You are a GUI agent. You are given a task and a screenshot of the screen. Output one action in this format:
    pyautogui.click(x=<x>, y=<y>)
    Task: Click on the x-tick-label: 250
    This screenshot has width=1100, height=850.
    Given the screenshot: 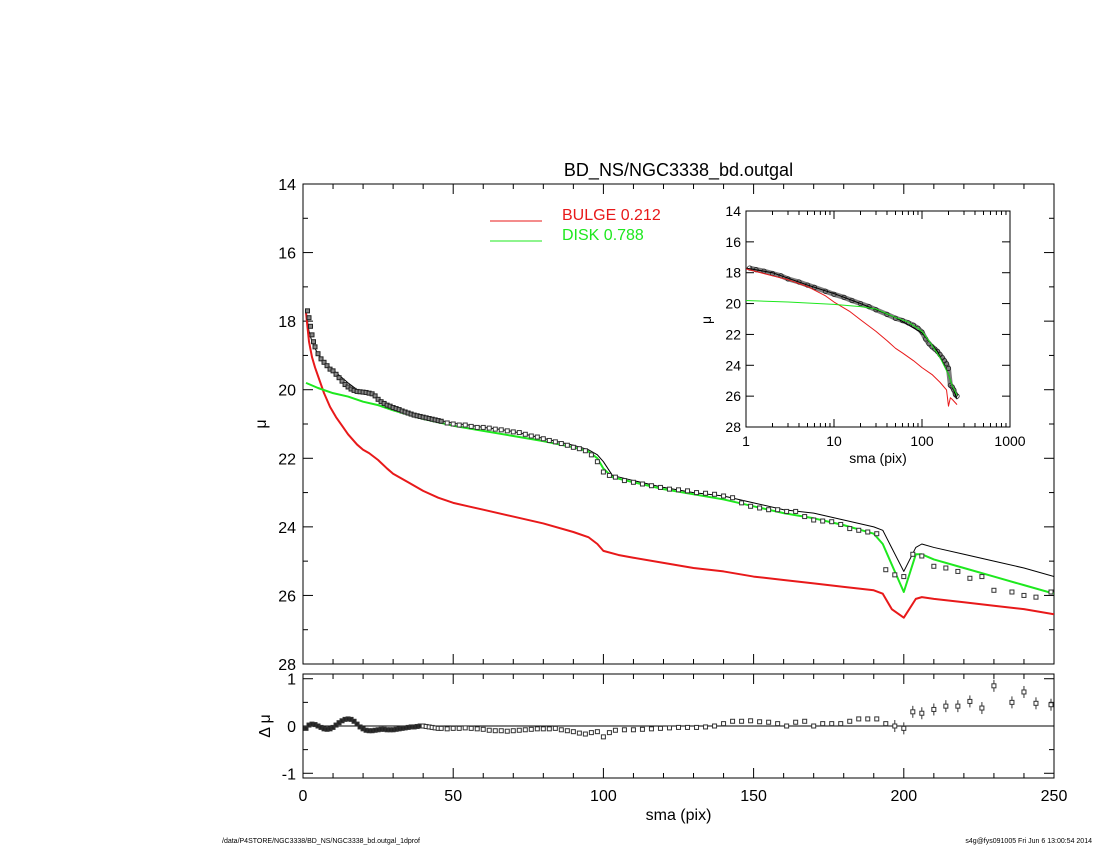 What is the action you would take?
    pyautogui.click(x=1054, y=796)
    